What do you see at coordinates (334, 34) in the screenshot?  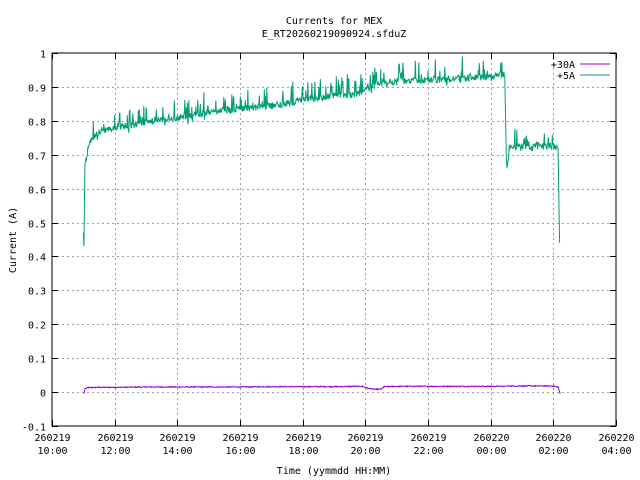 I see `chart-subtitle: E_RT20260219090924.sfduZ` at bounding box center [334, 34].